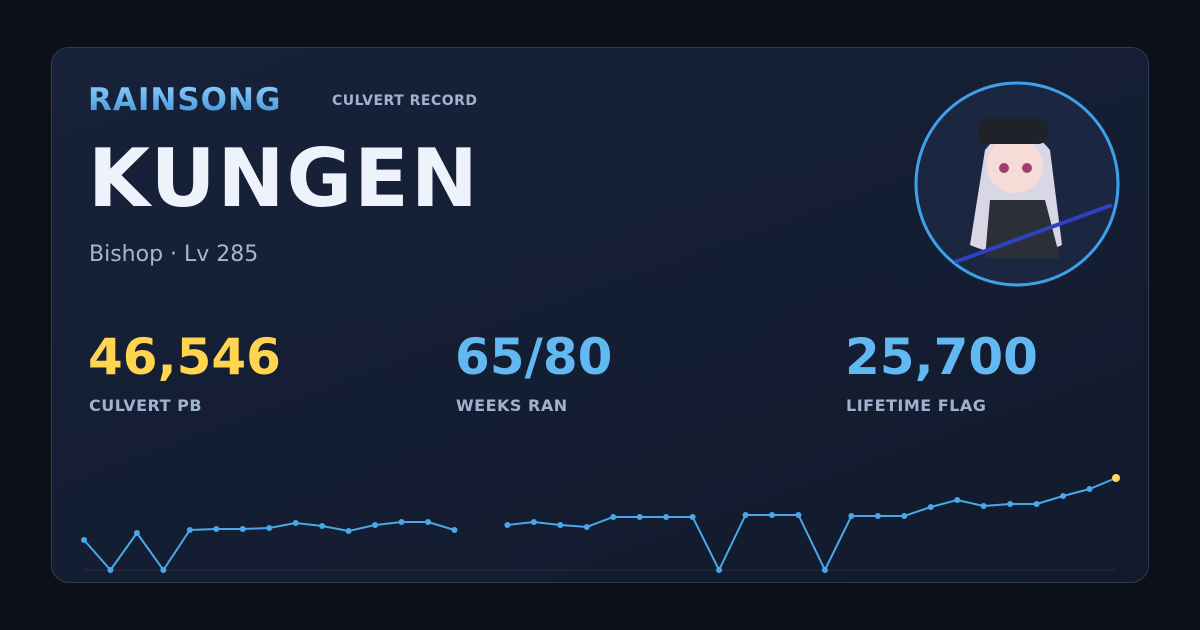 This screenshot has width=1200, height=630. Describe the element at coordinates (534, 357) in the screenshot. I see `stat-value: 65/80` at that location.